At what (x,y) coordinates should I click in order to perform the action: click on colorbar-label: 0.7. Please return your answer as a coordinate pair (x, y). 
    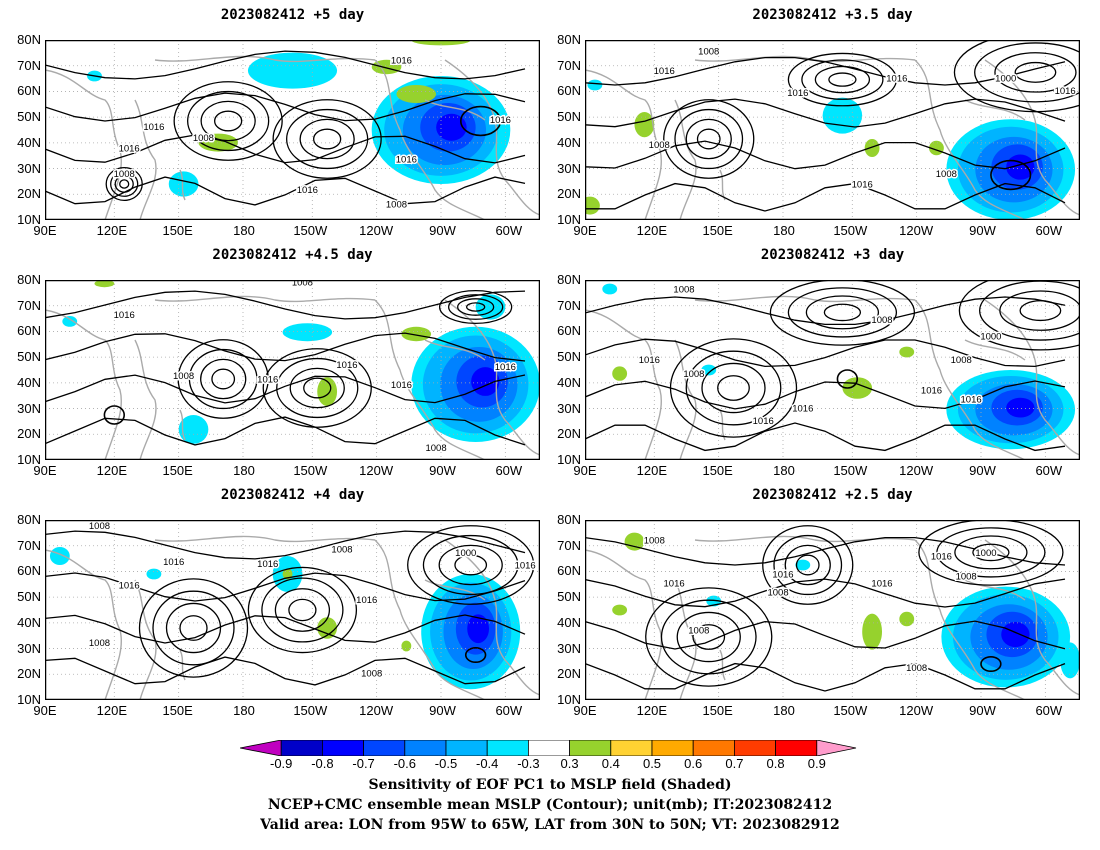
    Looking at the image, I should click on (734, 763).